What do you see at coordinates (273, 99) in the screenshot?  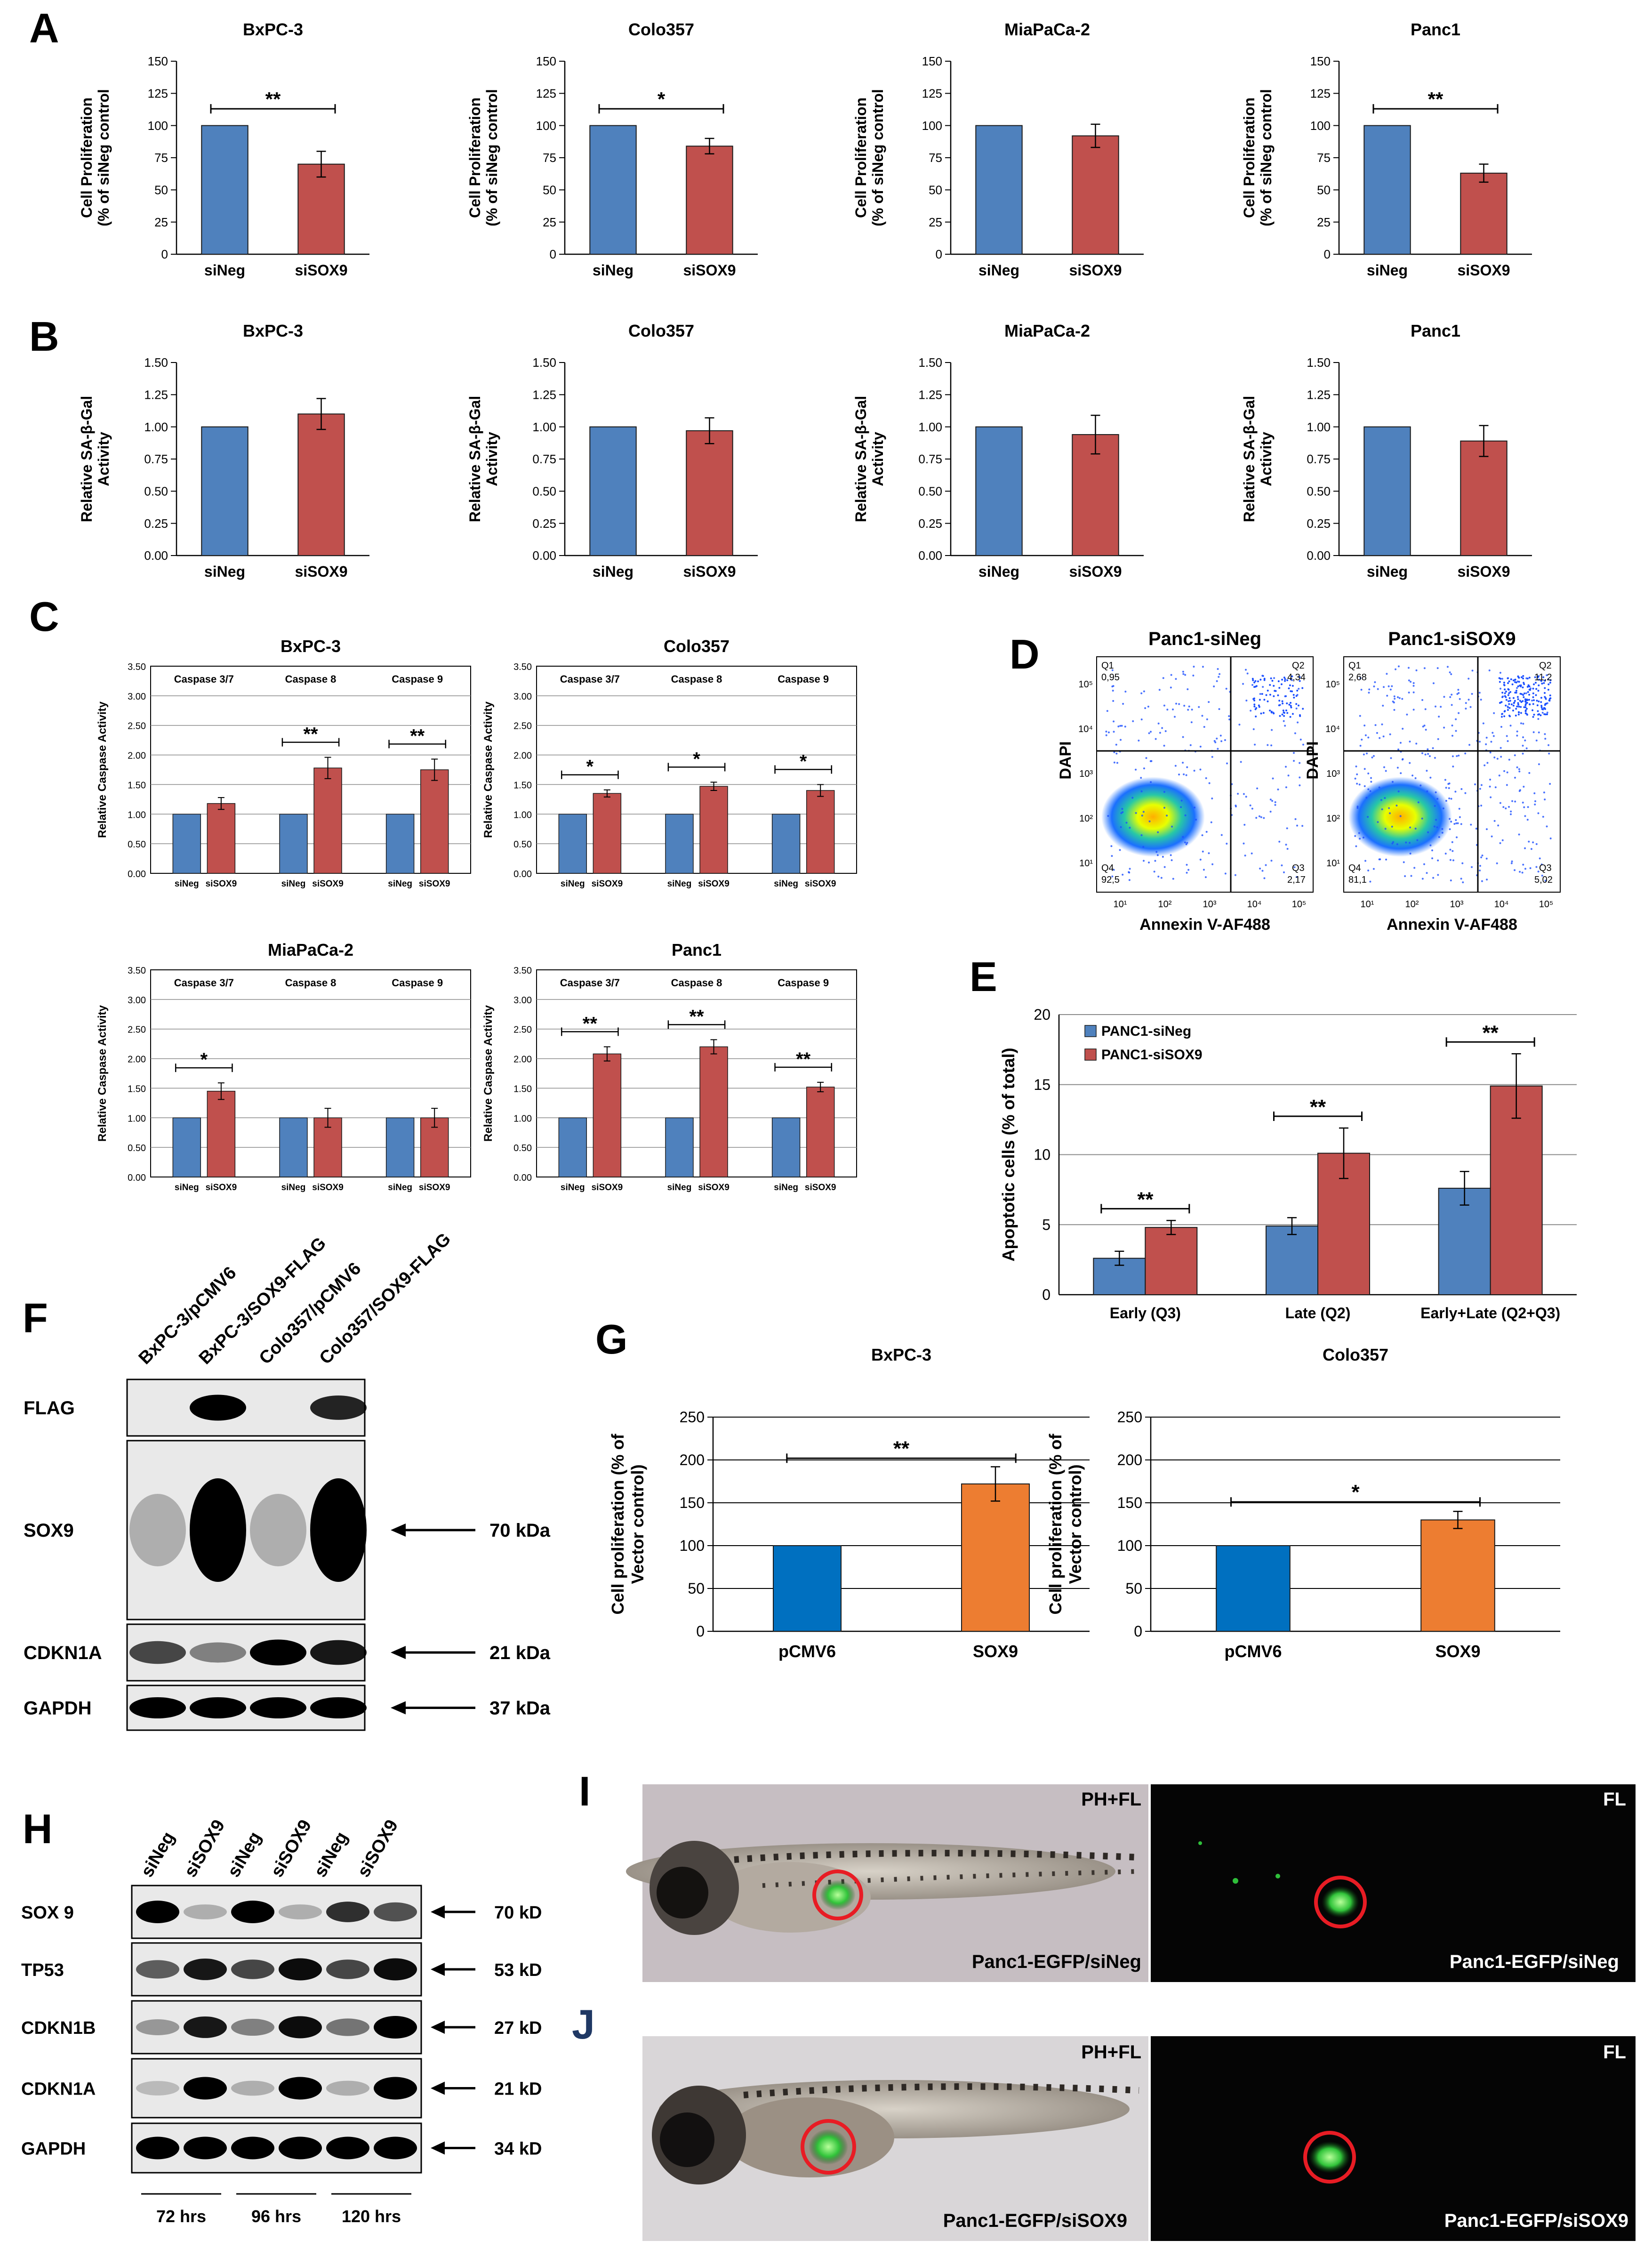 I see `significance-label: **` at bounding box center [273, 99].